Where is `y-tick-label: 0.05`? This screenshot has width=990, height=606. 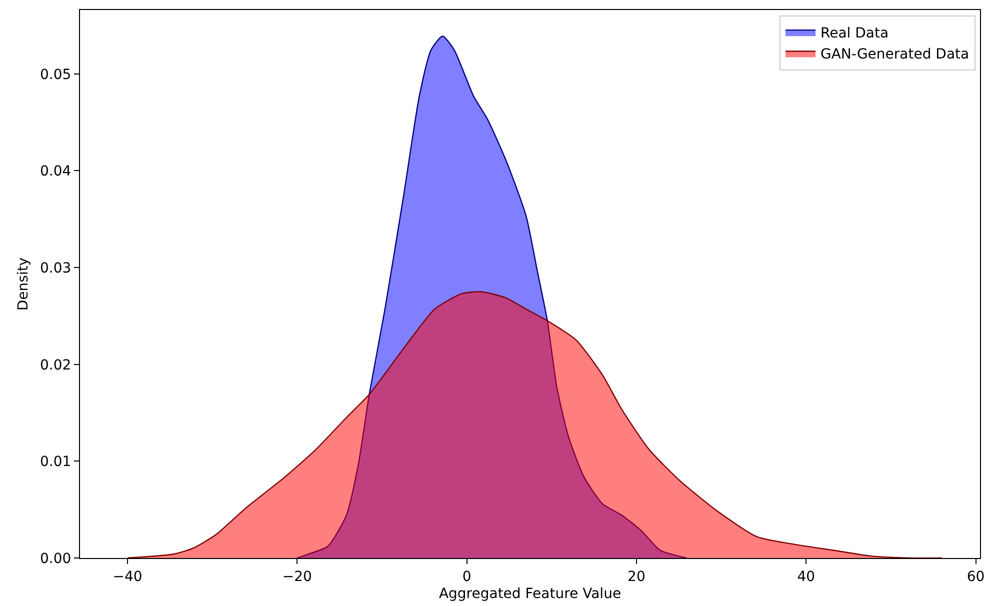 y-tick-label: 0.05 is located at coordinates (56, 74).